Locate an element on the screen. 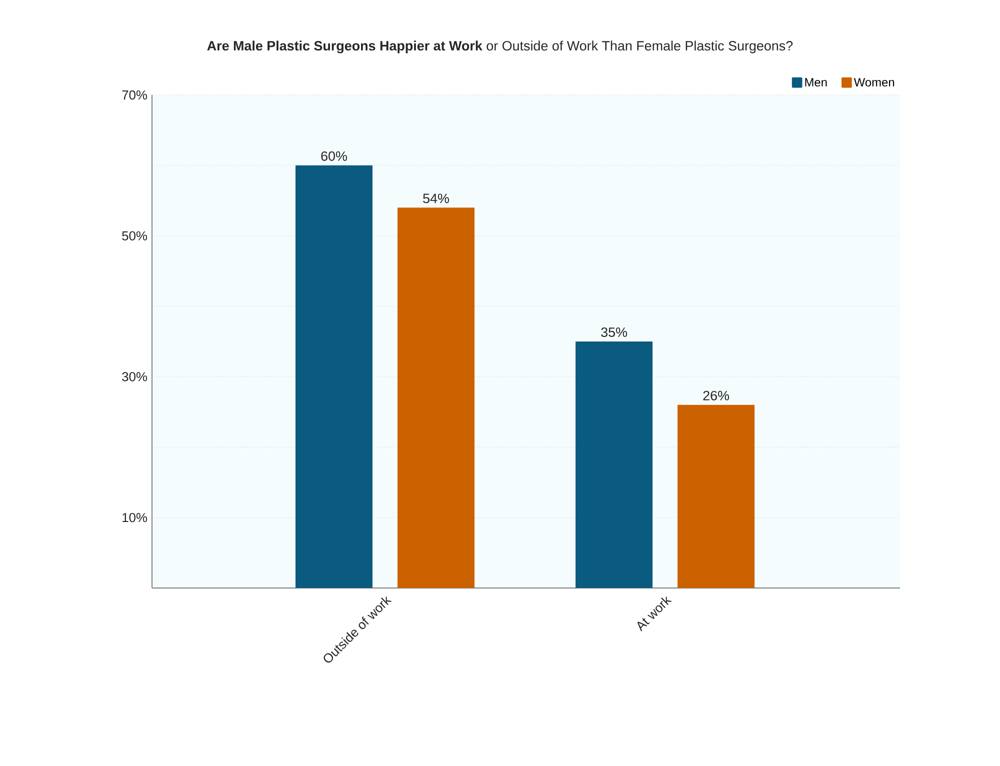  y-tick-label: 10% is located at coordinates (135, 517).